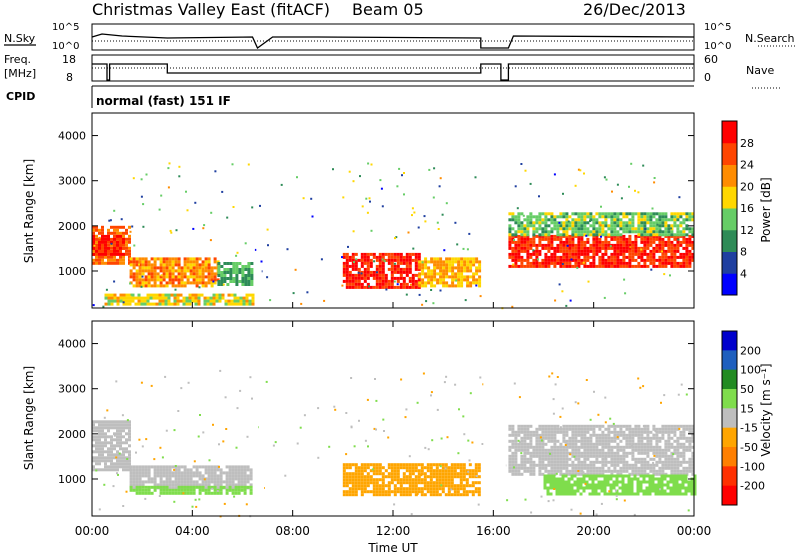  Describe the element at coordinates (760, 70) in the screenshot. I see `nave-label: Nave` at that location.